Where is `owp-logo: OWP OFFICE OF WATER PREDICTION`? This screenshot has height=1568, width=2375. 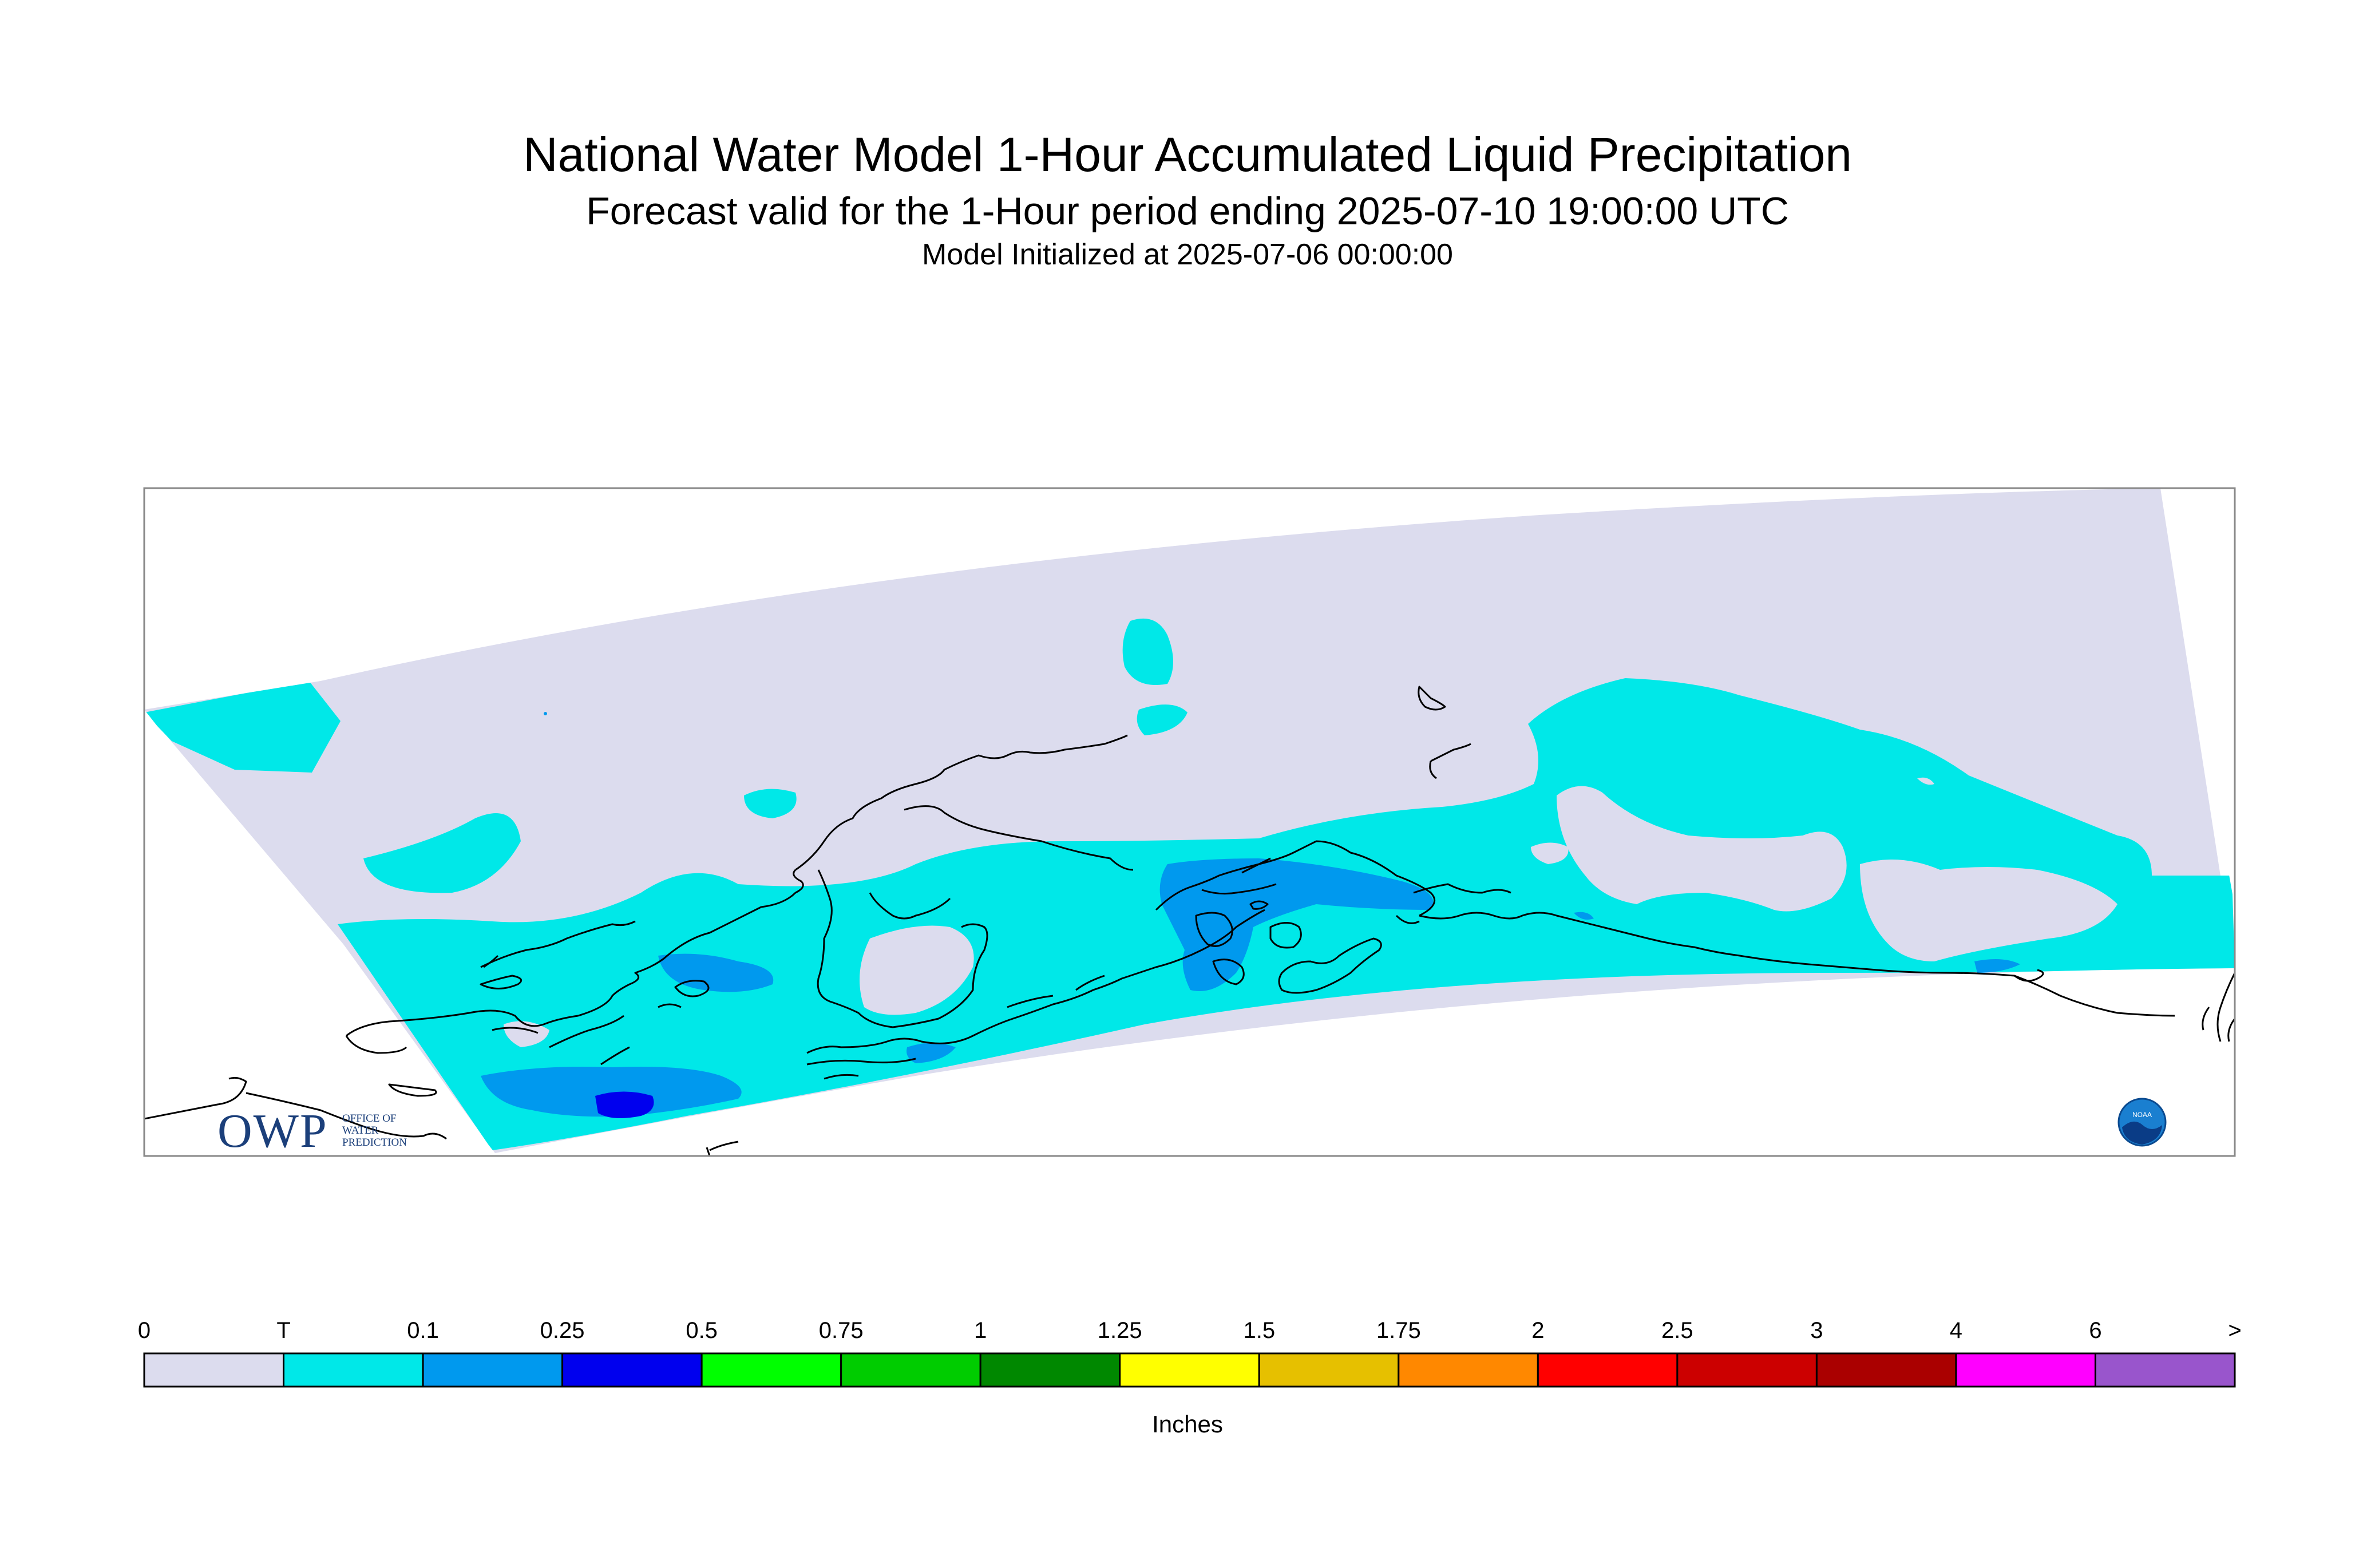
owp-logo: OWP OFFICE OF WATER PREDICTION is located at coordinates (312, 1131).